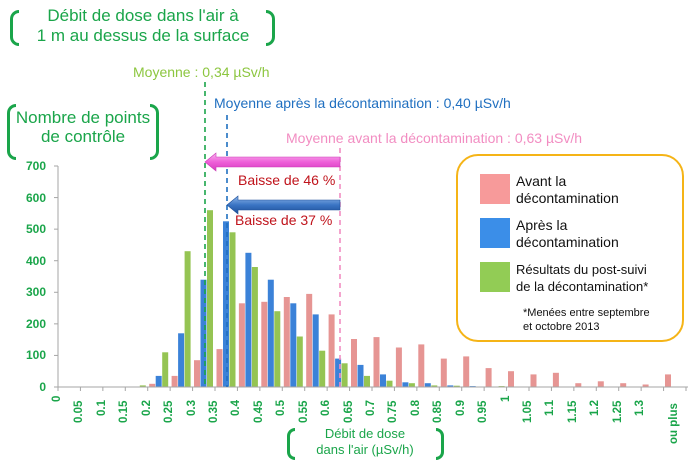 The width and height of the screenshot is (699, 460). What do you see at coordinates (35, 355) in the screenshot?
I see `y-tick-label: 100` at bounding box center [35, 355].